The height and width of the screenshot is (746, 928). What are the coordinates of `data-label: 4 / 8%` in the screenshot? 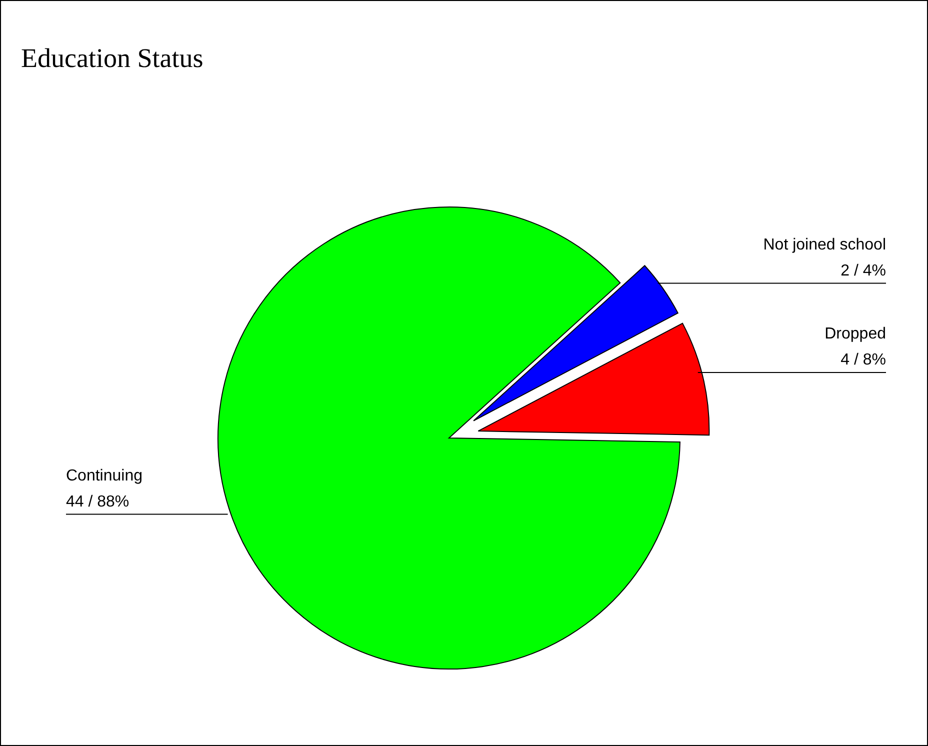 It's located at (863, 360).